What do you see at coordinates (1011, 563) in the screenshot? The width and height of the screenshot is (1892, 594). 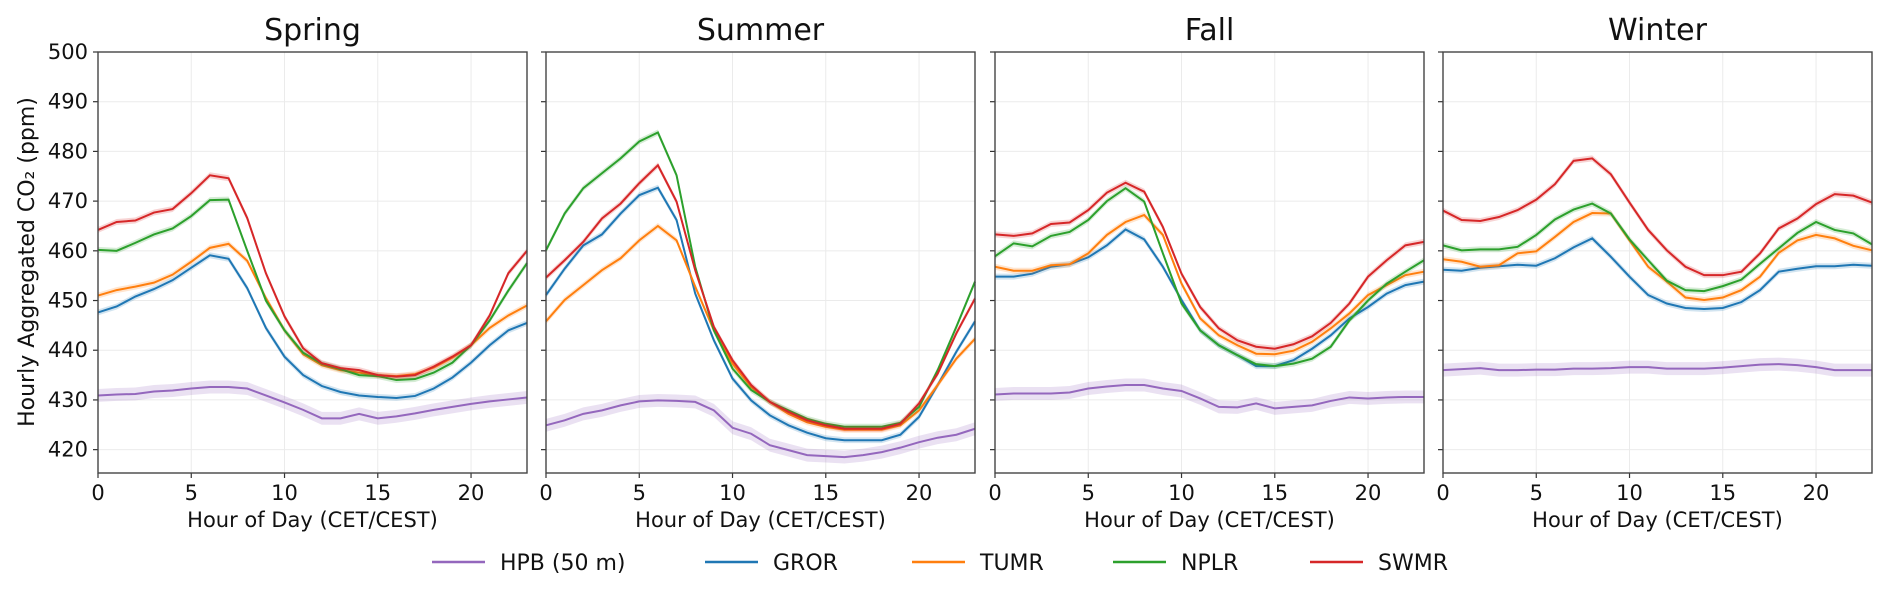 I see `legend-label: TUMR` at bounding box center [1011, 563].